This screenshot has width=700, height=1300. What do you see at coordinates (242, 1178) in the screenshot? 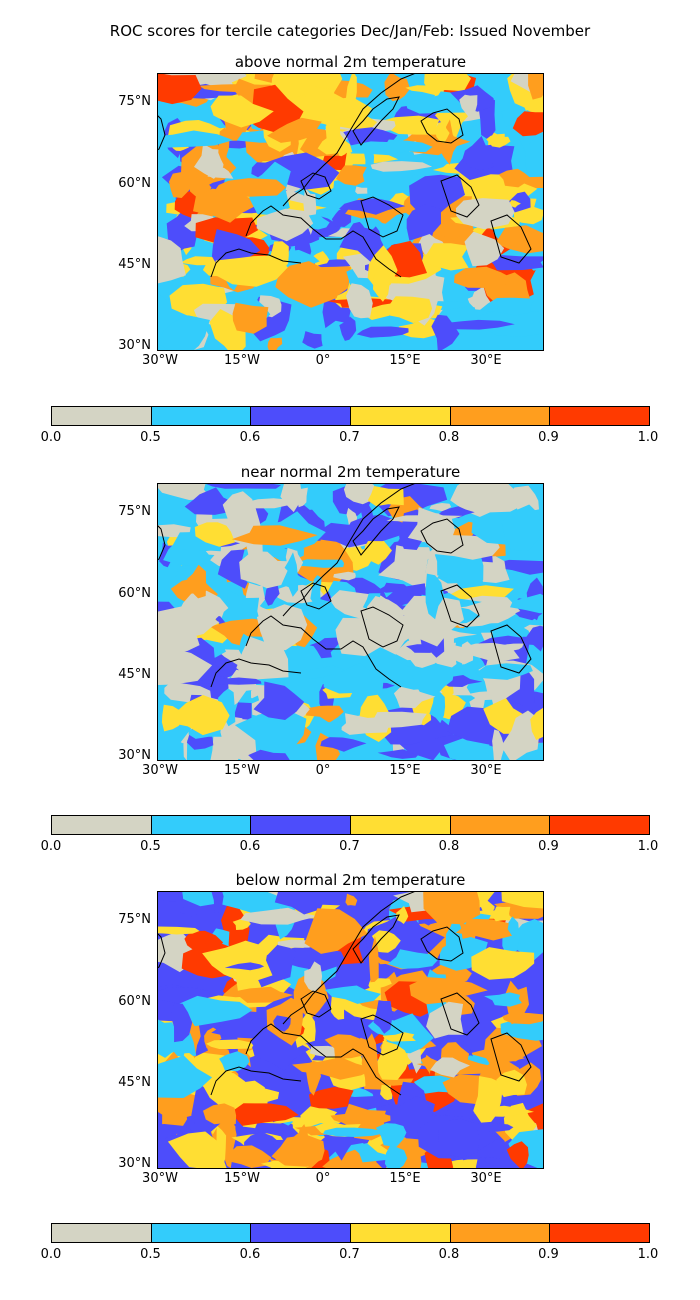
I see `lon-label-2-1: 15°W` at bounding box center [242, 1178].